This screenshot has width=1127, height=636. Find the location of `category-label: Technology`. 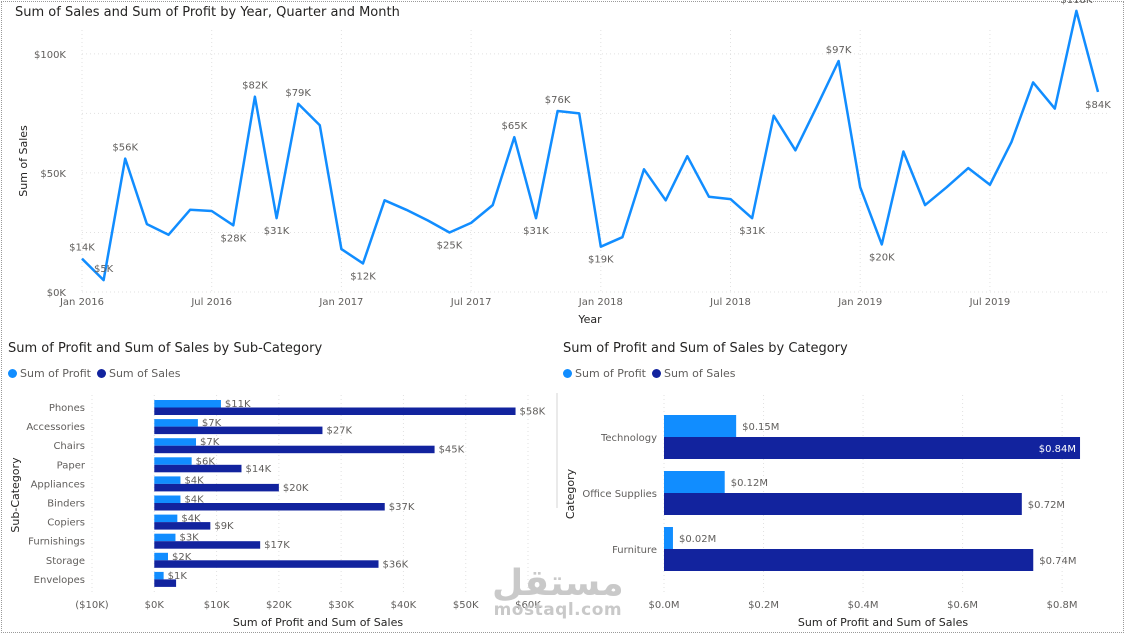

category-label: Technology is located at coordinates (628, 438).